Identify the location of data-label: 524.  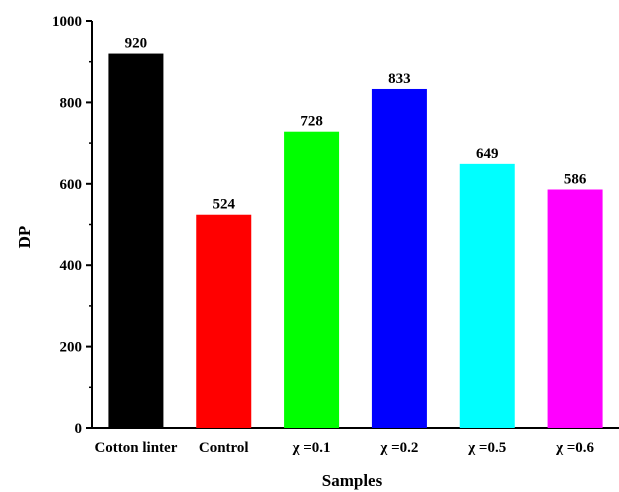
(224, 205).